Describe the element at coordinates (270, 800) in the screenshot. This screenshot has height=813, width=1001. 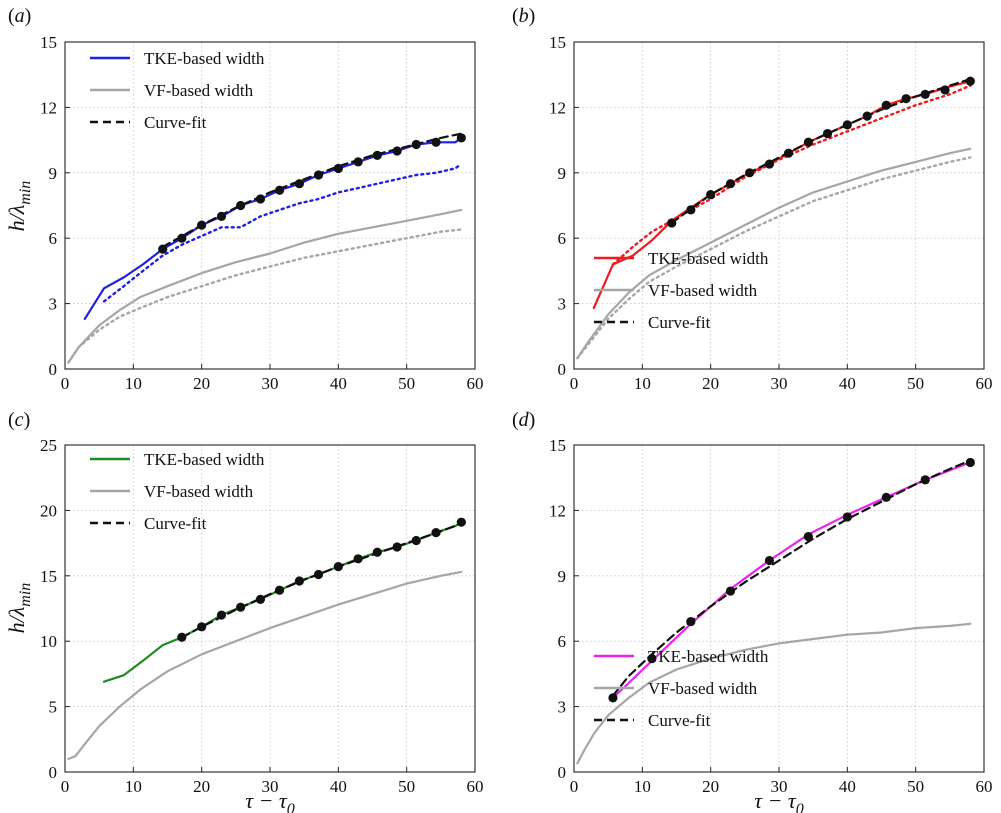
I see `x-axis-label: τ − τ0` at that location.